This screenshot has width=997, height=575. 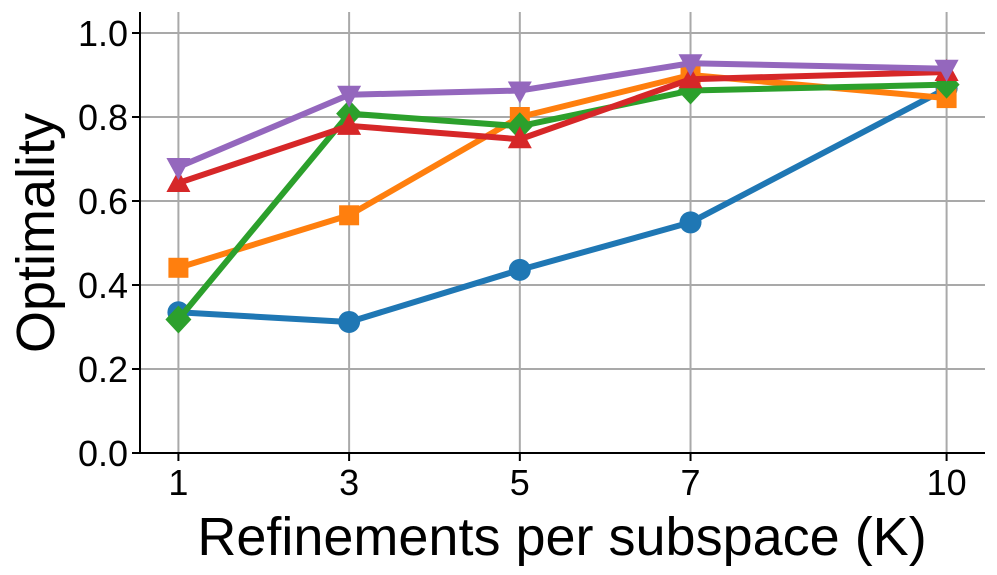 What do you see at coordinates (103, 285) in the screenshot?
I see `y-tick-label: 0.4` at bounding box center [103, 285].